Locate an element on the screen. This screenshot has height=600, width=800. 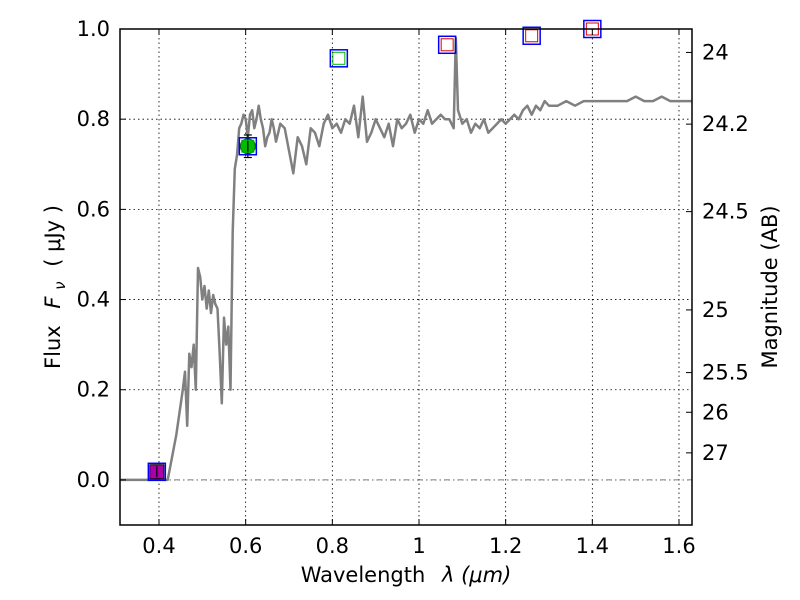
x-tick-label: 1.2 is located at coordinates (505, 546).